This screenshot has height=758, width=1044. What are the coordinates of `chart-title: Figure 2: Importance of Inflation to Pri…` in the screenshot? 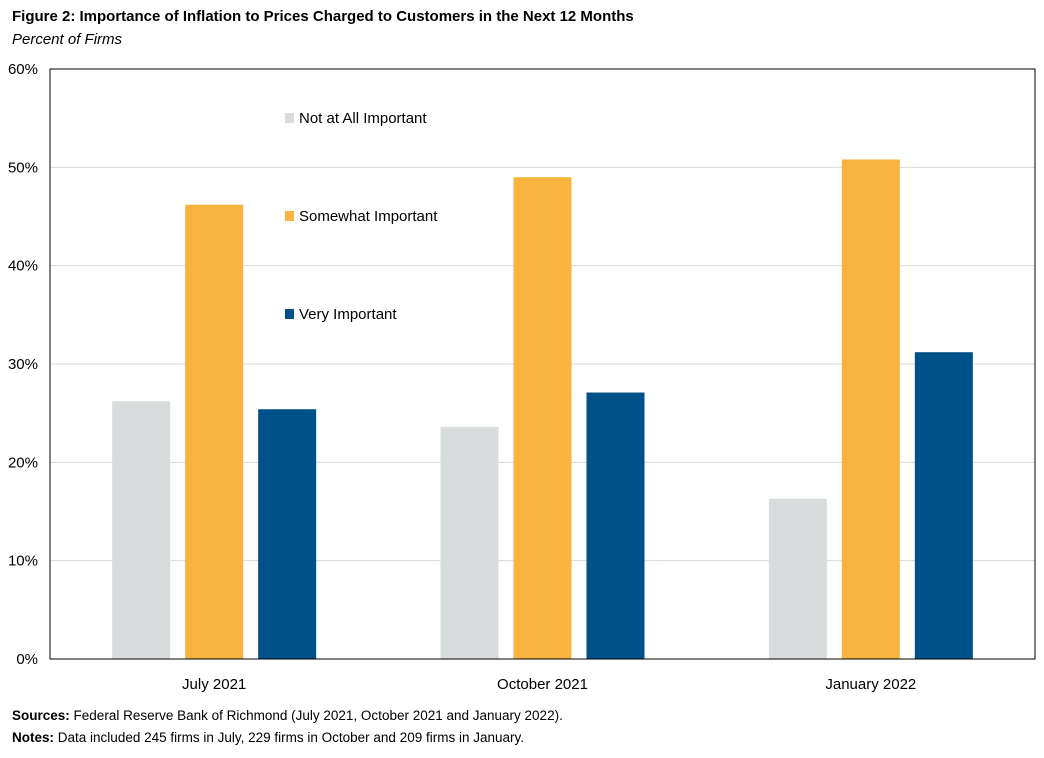 It's located at (323, 16).